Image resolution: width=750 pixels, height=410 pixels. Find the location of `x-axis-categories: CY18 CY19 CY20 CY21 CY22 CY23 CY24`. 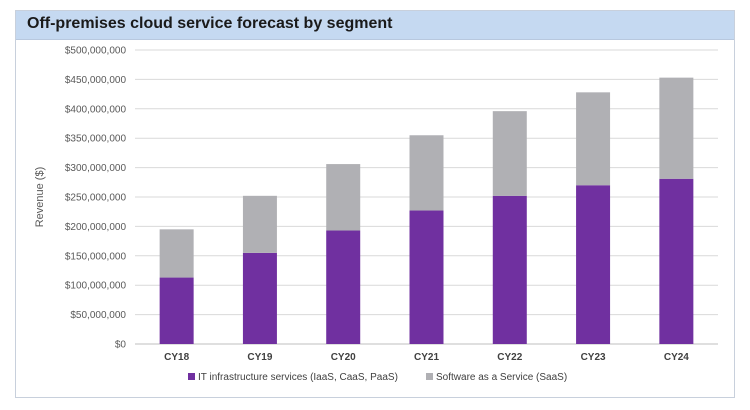

x-axis-categories: CY18 CY19 CY20 CY21 CY22 CY23 CY24 is located at coordinates (426, 357).